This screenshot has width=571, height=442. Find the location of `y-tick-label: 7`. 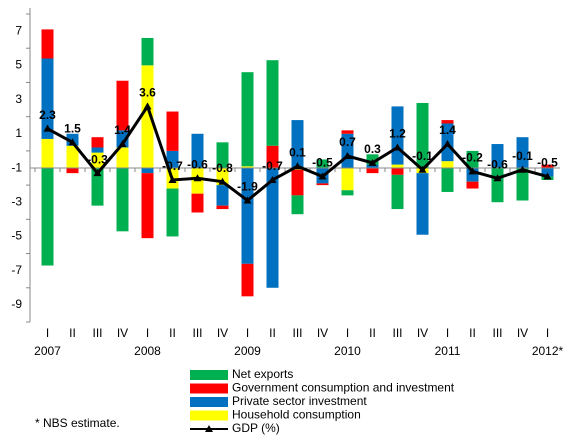

y-tick-label: 7 is located at coordinates (18, 30).